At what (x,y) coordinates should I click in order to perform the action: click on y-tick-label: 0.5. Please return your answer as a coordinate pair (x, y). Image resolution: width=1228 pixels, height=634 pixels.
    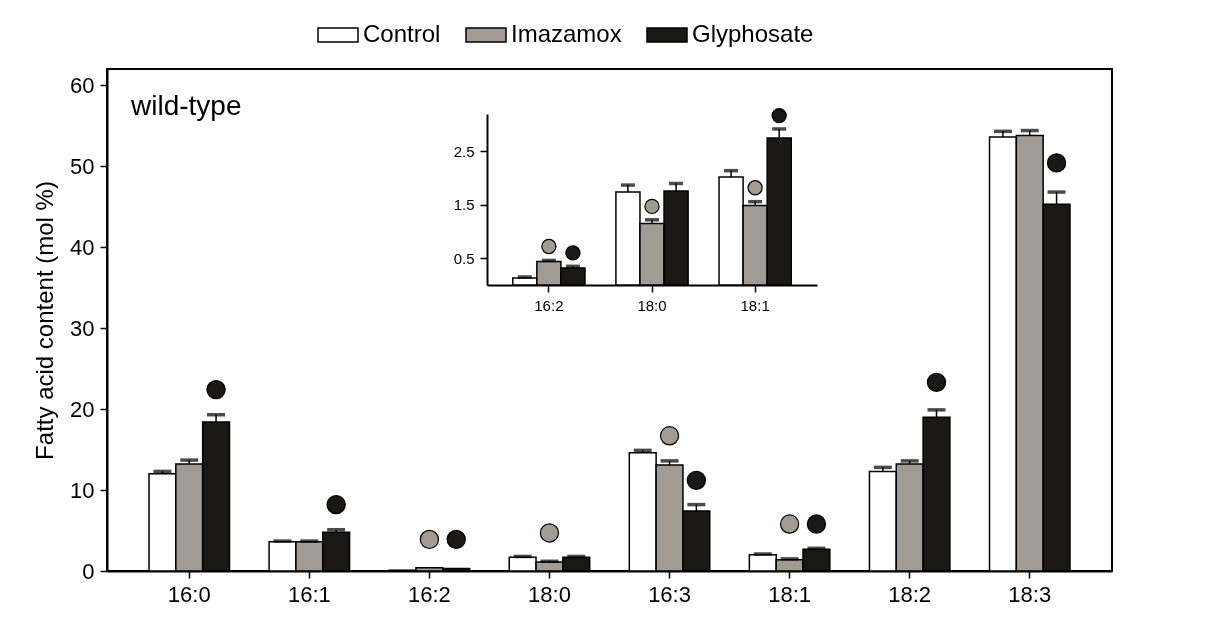
    Looking at the image, I should click on (464, 258).